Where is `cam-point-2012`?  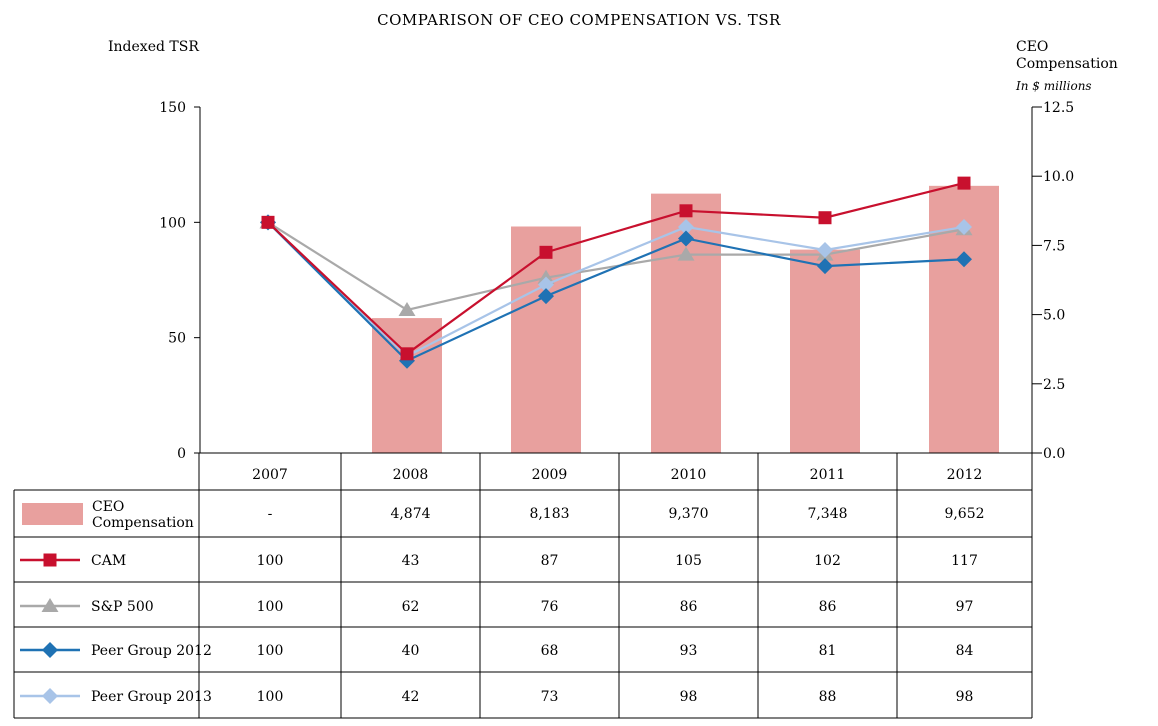 cam-point-2012 is located at coordinates (964, 183).